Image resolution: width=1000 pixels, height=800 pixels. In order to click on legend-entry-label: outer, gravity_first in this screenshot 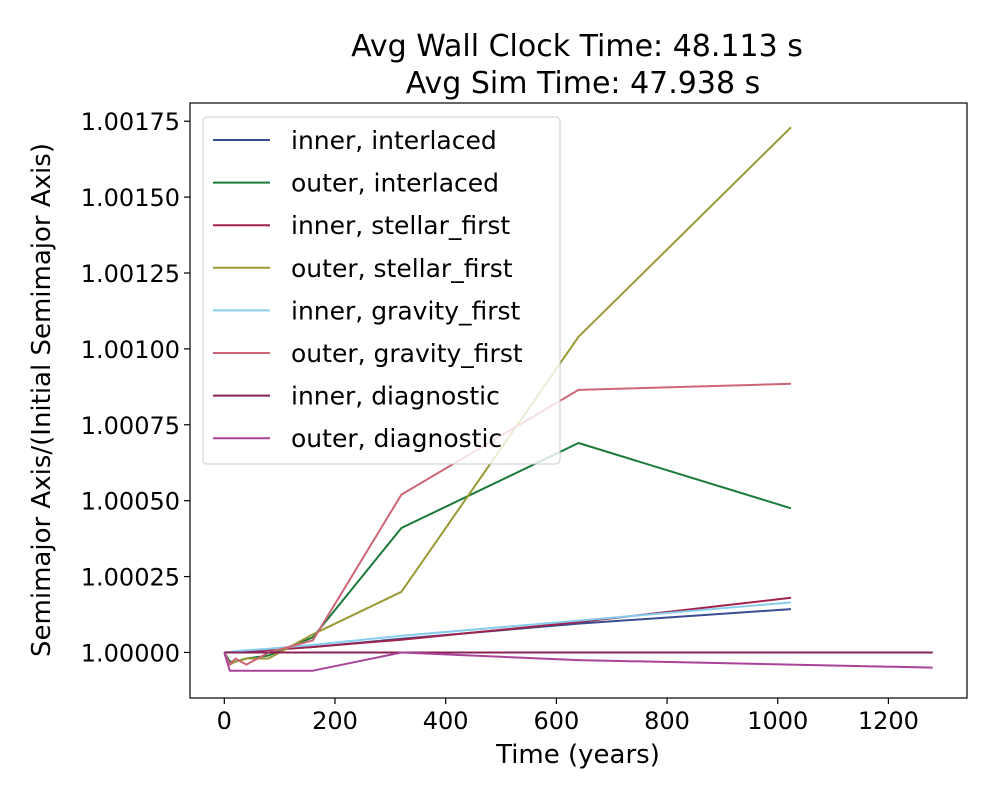, I will do `click(407, 353)`.